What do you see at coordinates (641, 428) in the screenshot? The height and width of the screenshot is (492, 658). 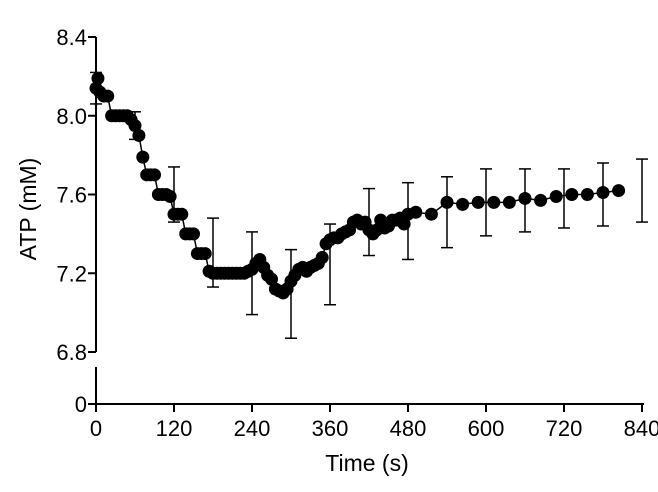 I see `x-tick-label: 840` at bounding box center [641, 428].